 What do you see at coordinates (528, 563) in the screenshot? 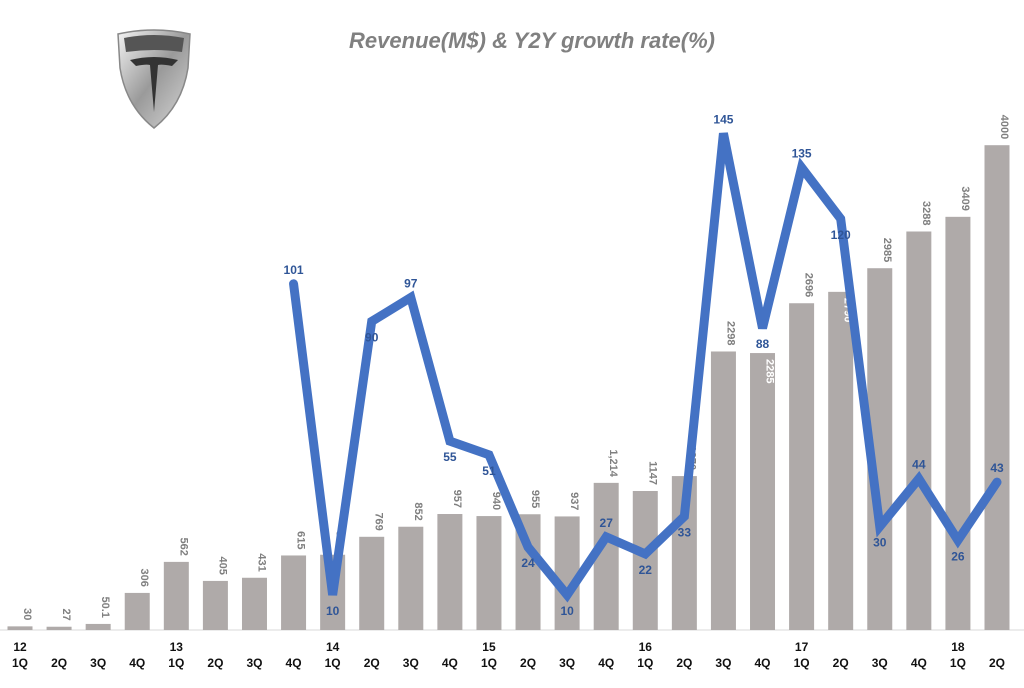
I see `growth-data-label: 24` at bounding box center [528, 563].